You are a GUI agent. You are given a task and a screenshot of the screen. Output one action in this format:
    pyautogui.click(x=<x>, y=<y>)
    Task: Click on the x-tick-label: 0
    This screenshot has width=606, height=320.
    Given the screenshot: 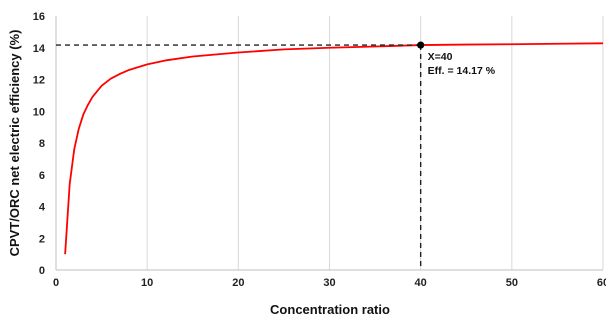 What is the action you would take?
    pyautogui.click(x=56, y=283)
    